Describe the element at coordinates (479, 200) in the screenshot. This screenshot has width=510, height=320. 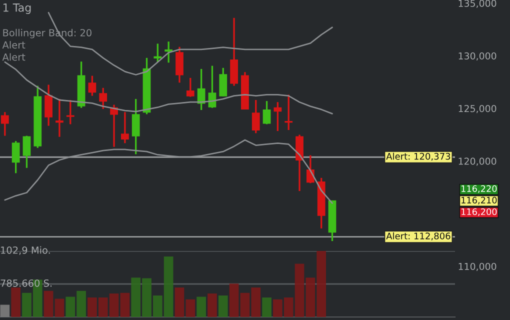
I see `text: 116,210` at that location.